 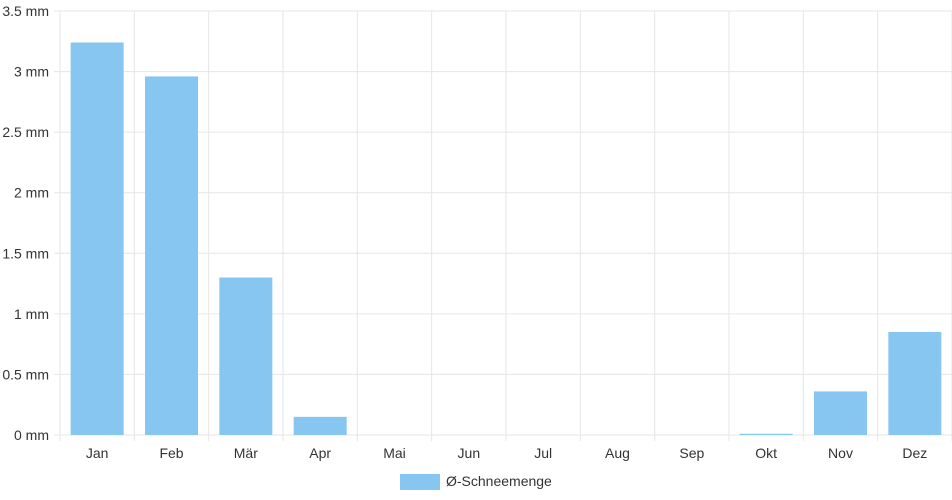 What do you see at coordinates (246, 356) in the screenshot?
I see `bar-mär` at bounding box center [246, 356].